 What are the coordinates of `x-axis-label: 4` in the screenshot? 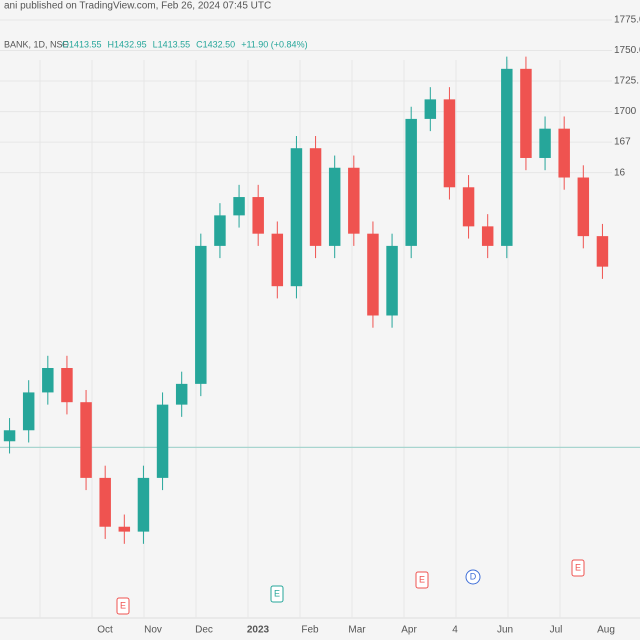 It's located at (455, 630).